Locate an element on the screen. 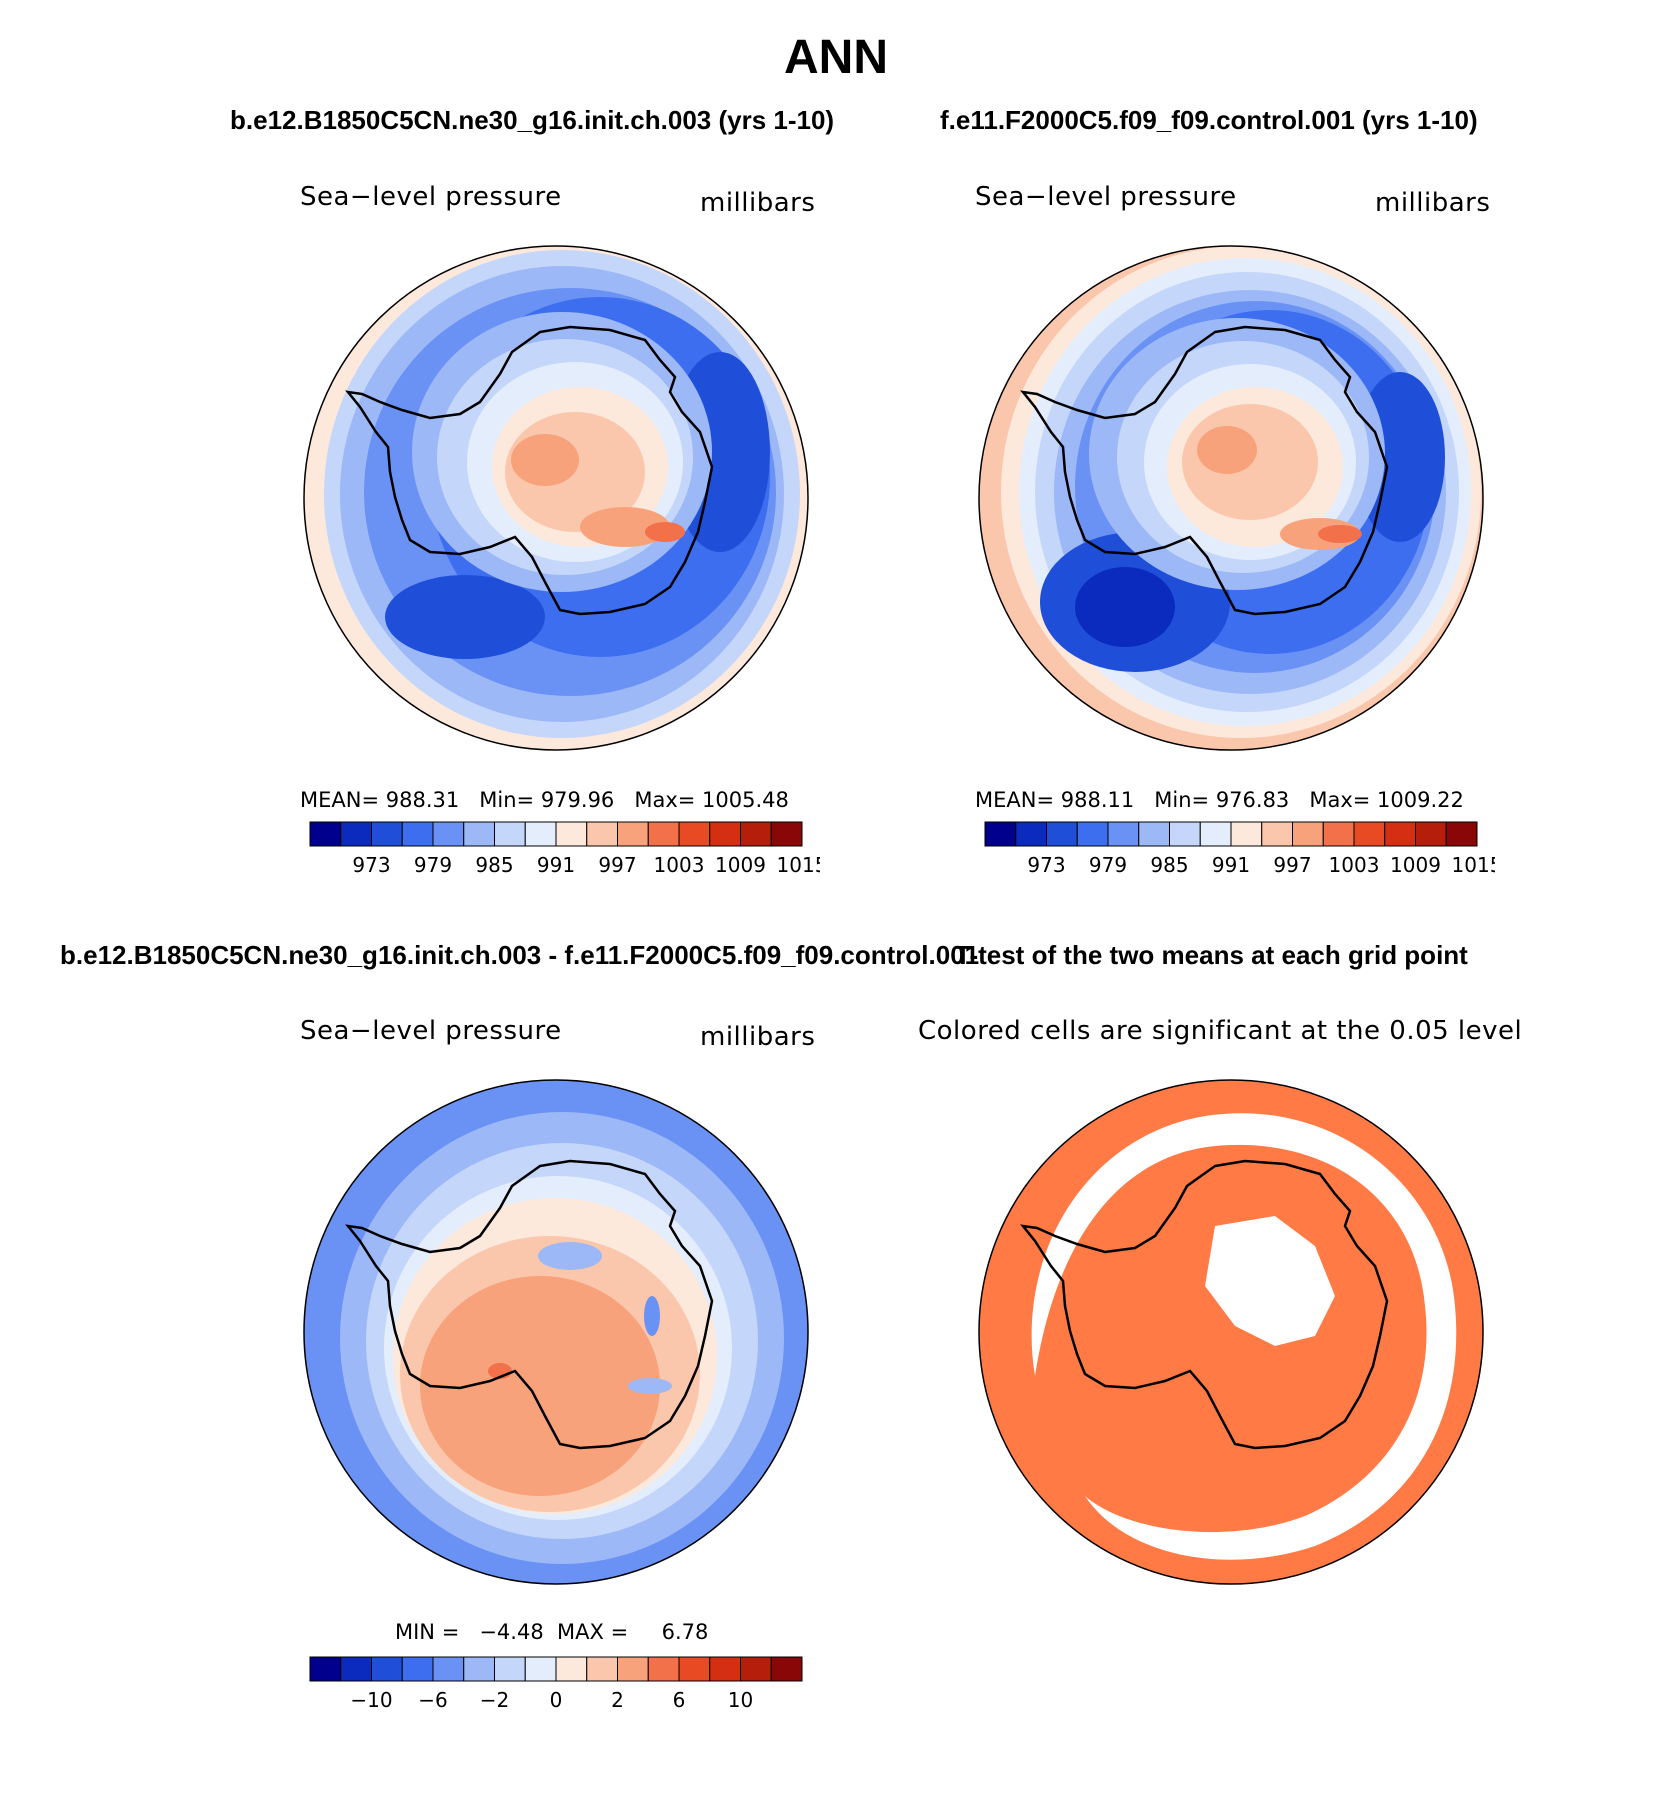  map-bottom-right is located at coordinates (1231, 1332).